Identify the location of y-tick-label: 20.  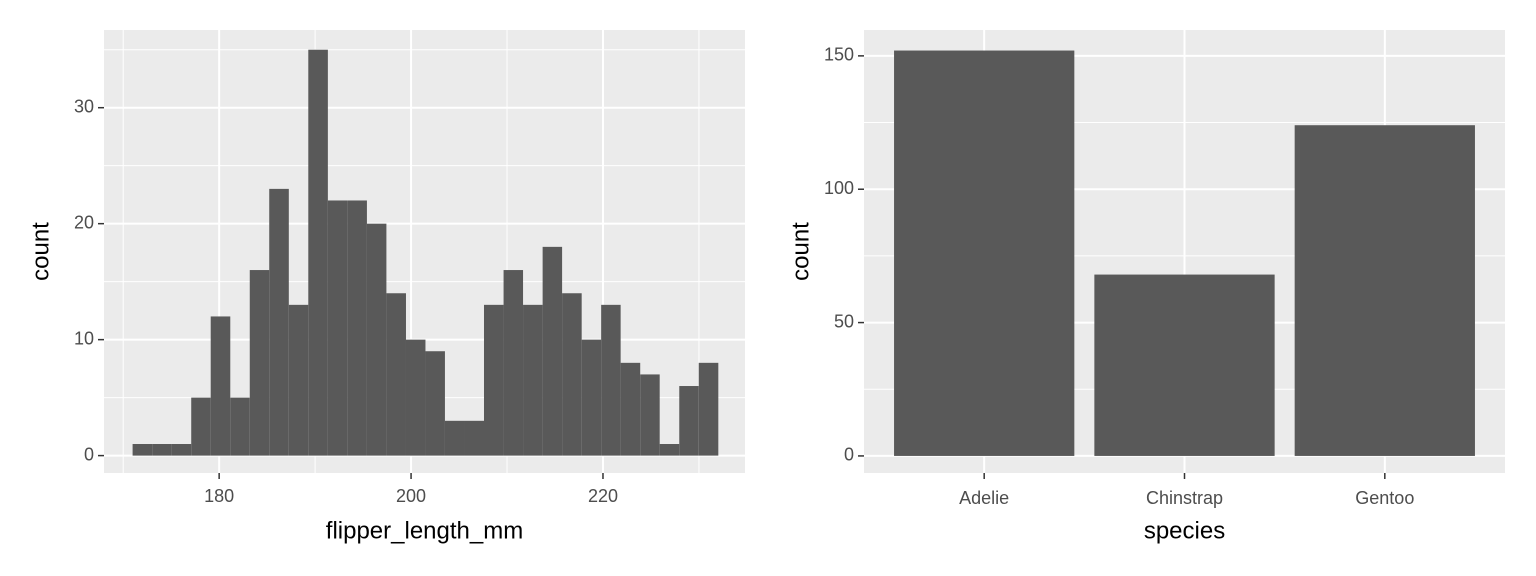
(84, 222).